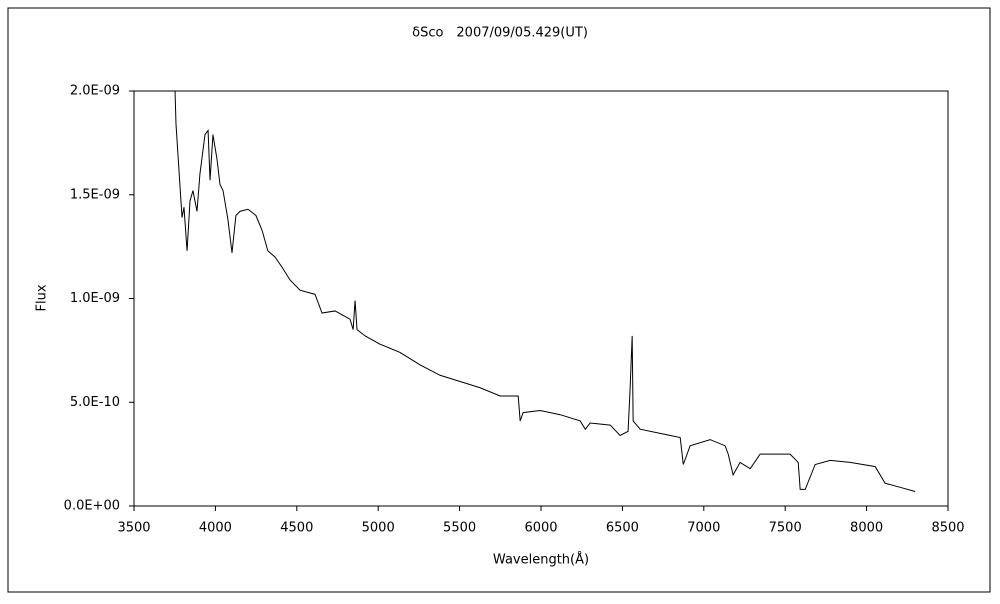 The height and width of the screenshot is (604, 1000). What do you see at coordinates (95, 194) in the screenshot?
I see `y-tick-label: 1.5E-09` at bounding box center [95, 194].